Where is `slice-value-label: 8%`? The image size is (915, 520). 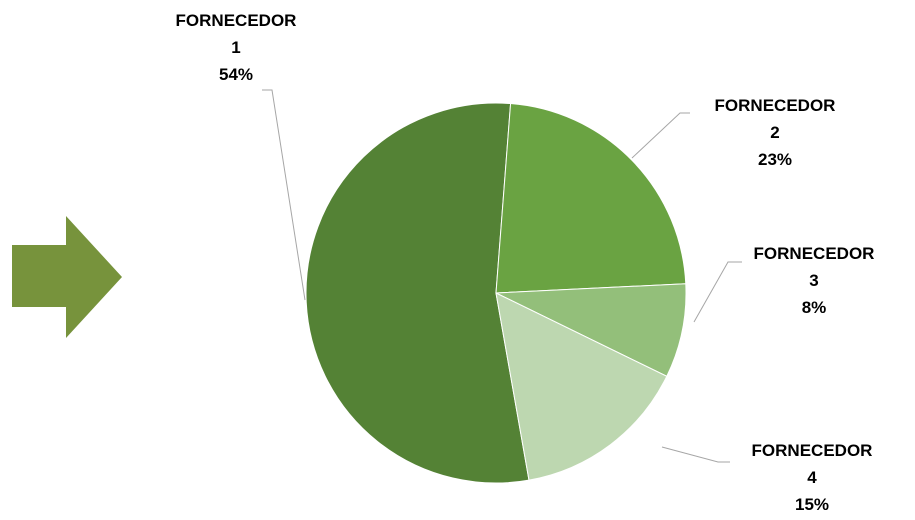 slice-value-label: 8% is located at coordinates (814, 307).